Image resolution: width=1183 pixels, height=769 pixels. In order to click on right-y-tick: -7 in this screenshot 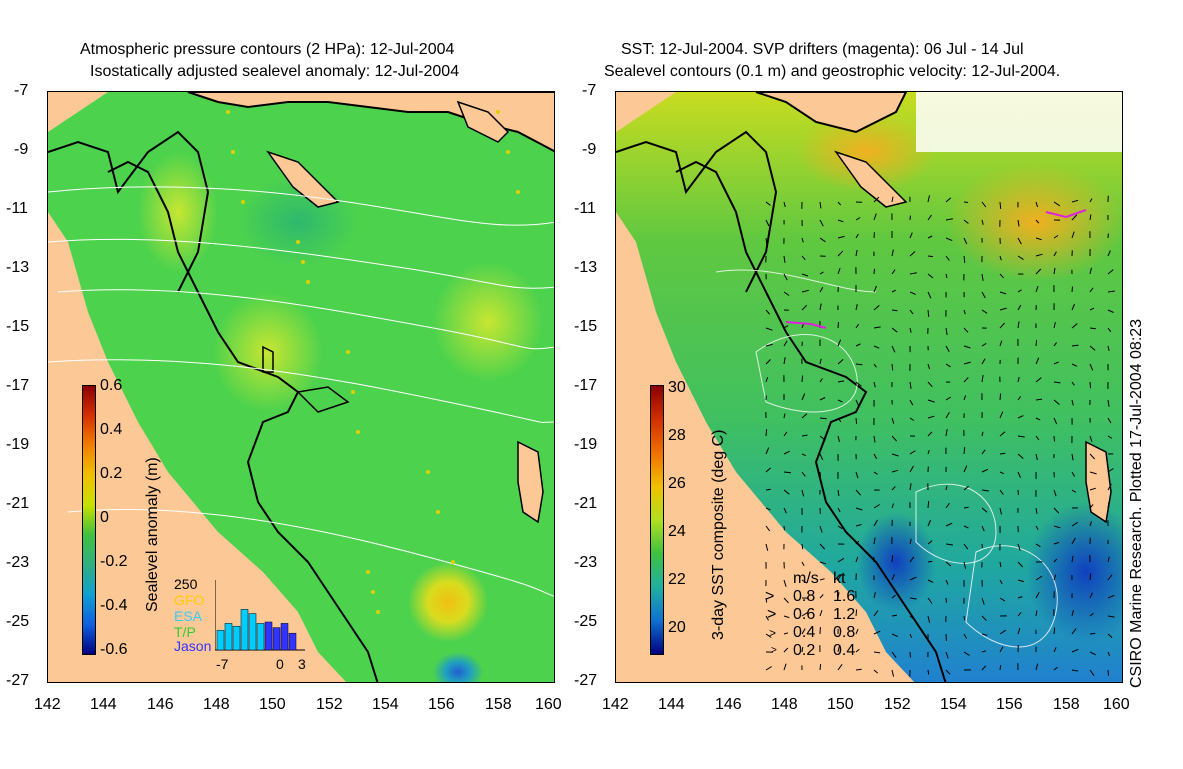, I will do `click(589, 90)`.